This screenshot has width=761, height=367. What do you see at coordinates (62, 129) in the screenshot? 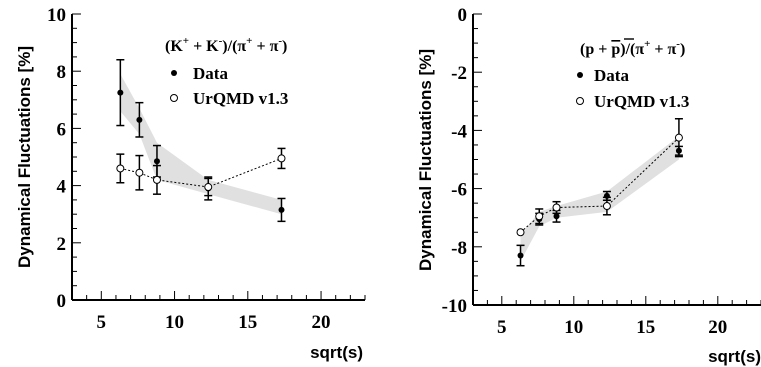
I see `y-tick-label: 6` at bounding box center [62, 129].